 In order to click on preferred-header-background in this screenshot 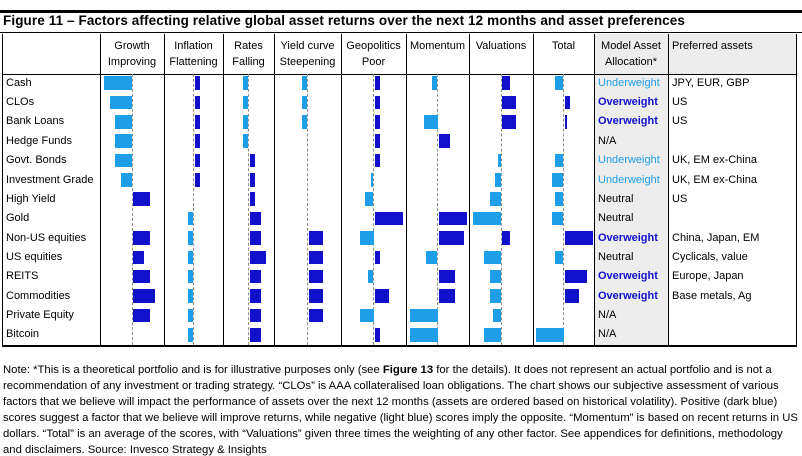, I will do `click(732, 53)`.